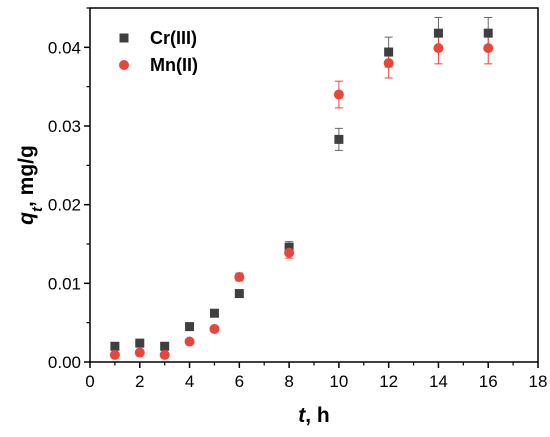  I want to click on x-tick-label: 14, so click(438, 381).